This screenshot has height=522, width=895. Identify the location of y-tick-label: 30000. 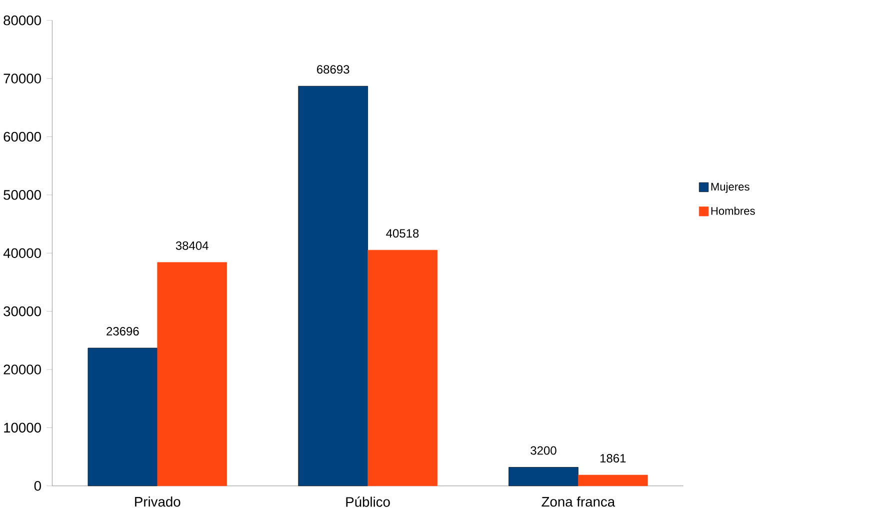
(22, 311).